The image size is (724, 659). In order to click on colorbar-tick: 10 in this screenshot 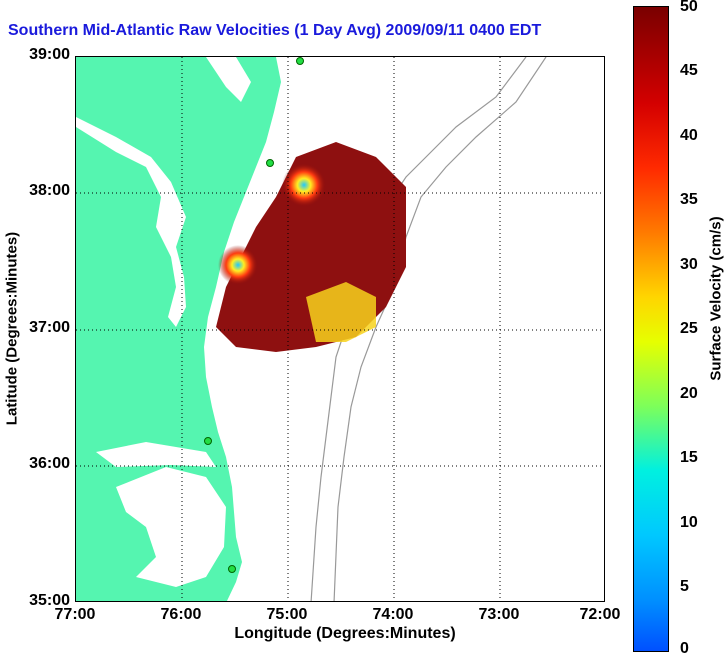, I will do `click(689, 522)`.